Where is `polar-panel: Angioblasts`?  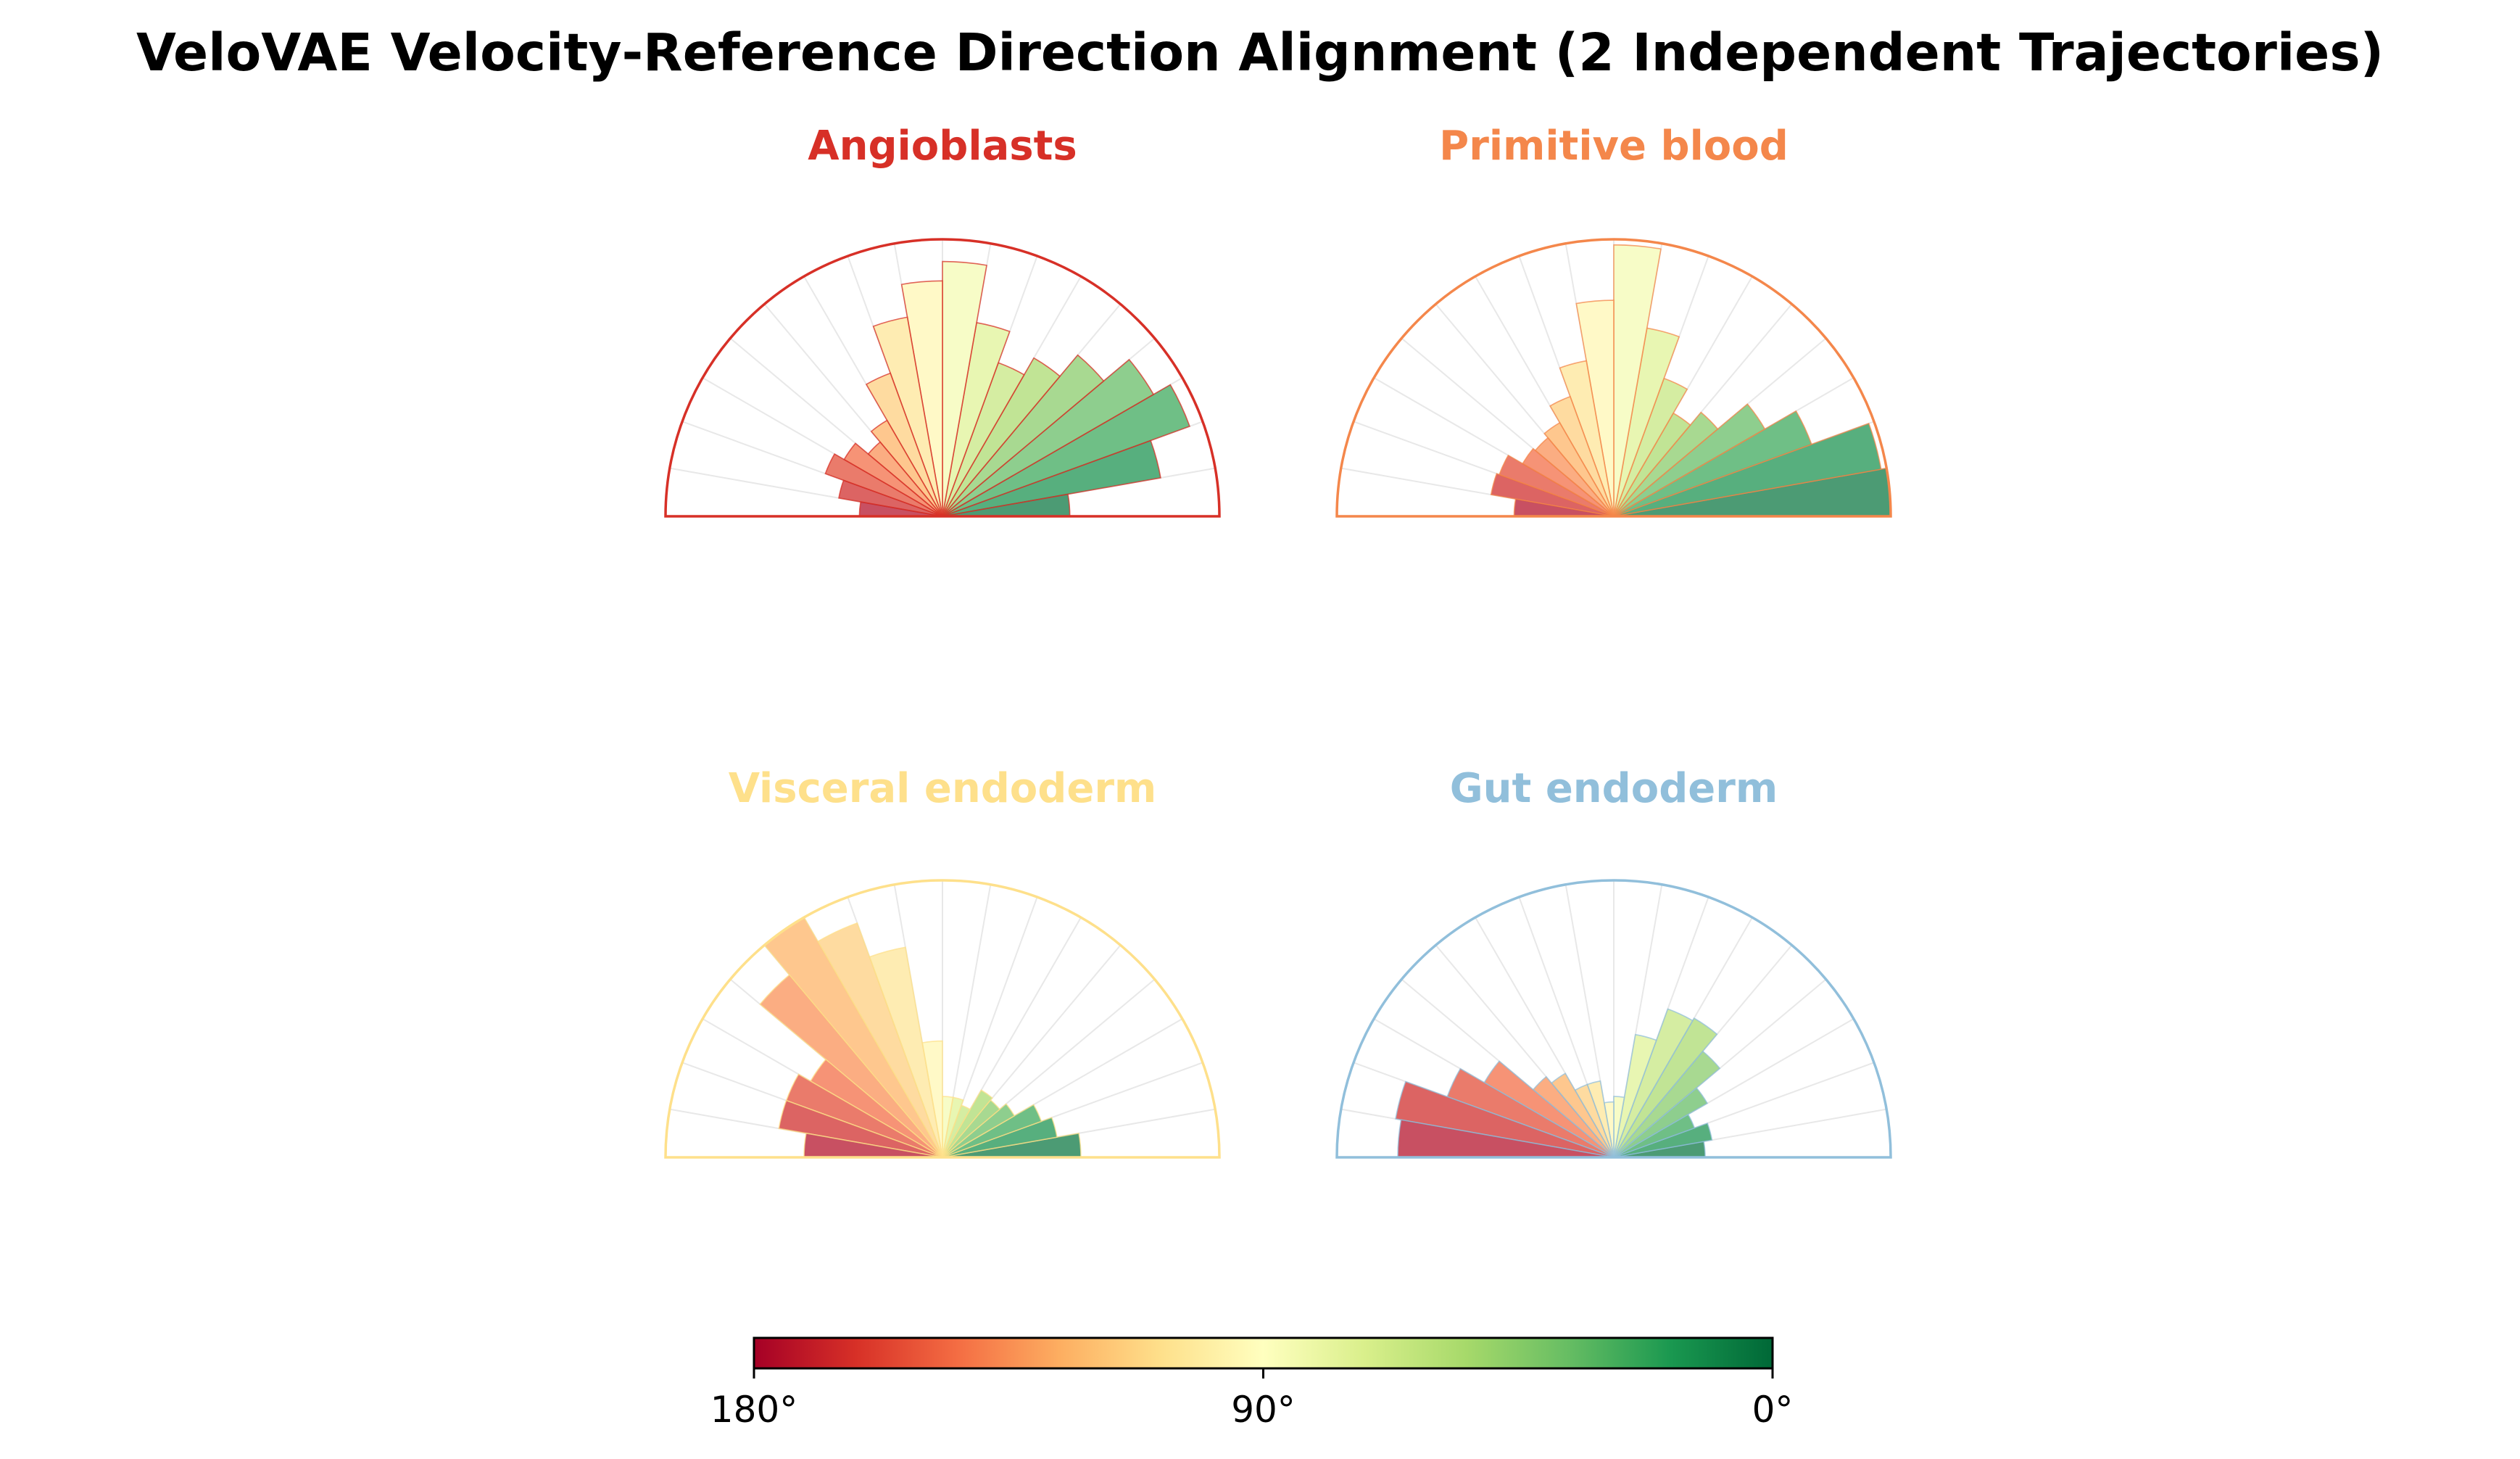
polar-panel: Angioblasts is located at coordinates (942, 320).